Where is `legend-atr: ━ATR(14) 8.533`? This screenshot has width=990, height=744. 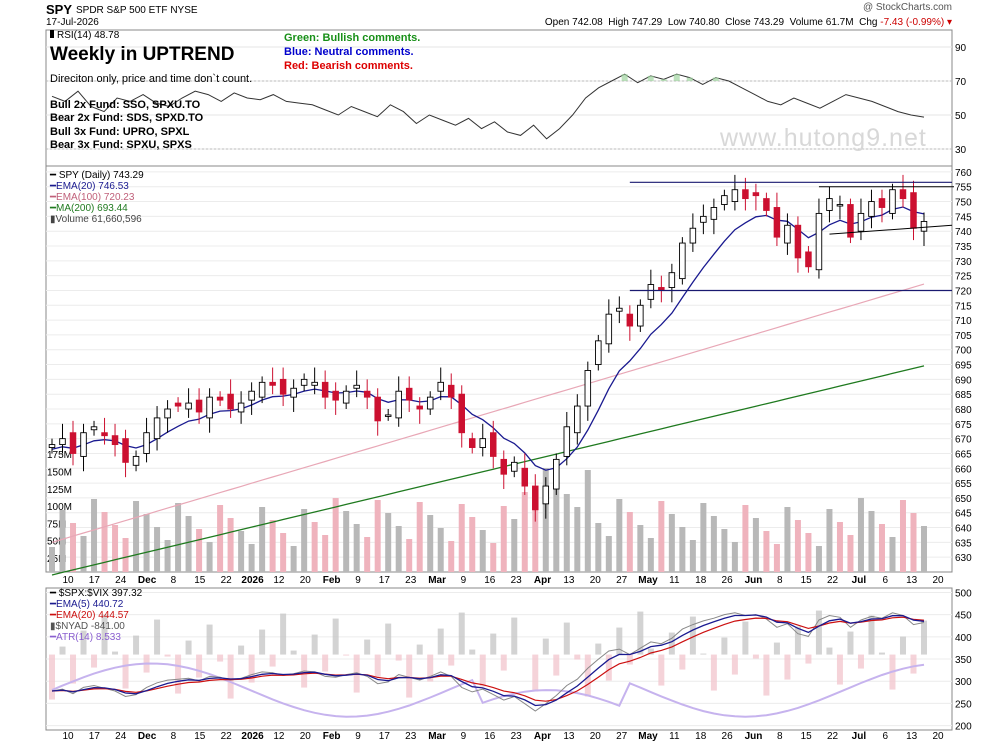 legend-atr: ━ATR(14) 8.533 is located at coordinates (85, 637).